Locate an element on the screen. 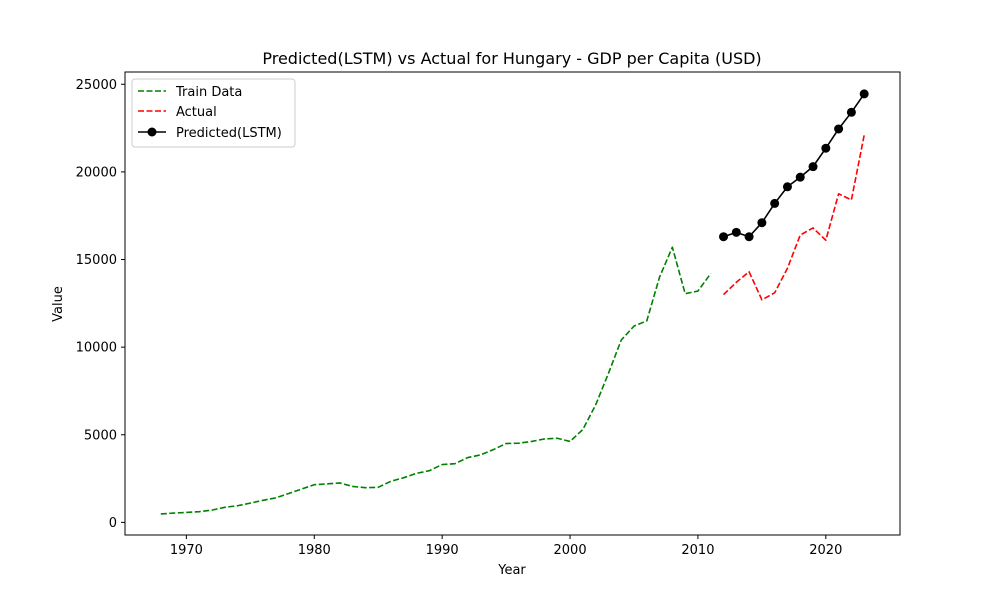  x-tick-label: 1970 is located at coordinates (186, 550).